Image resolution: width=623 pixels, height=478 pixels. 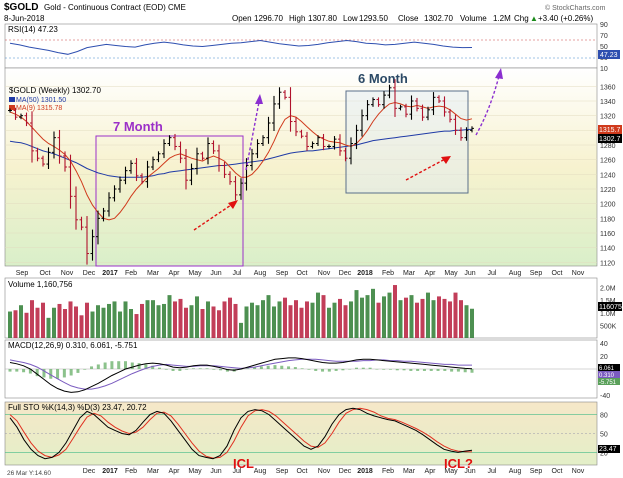 What do you see at coordinates (33, 29) in the screenshot?
I see `rsi-title: RSI(14) 47.23` at bounding box center [33, 29].